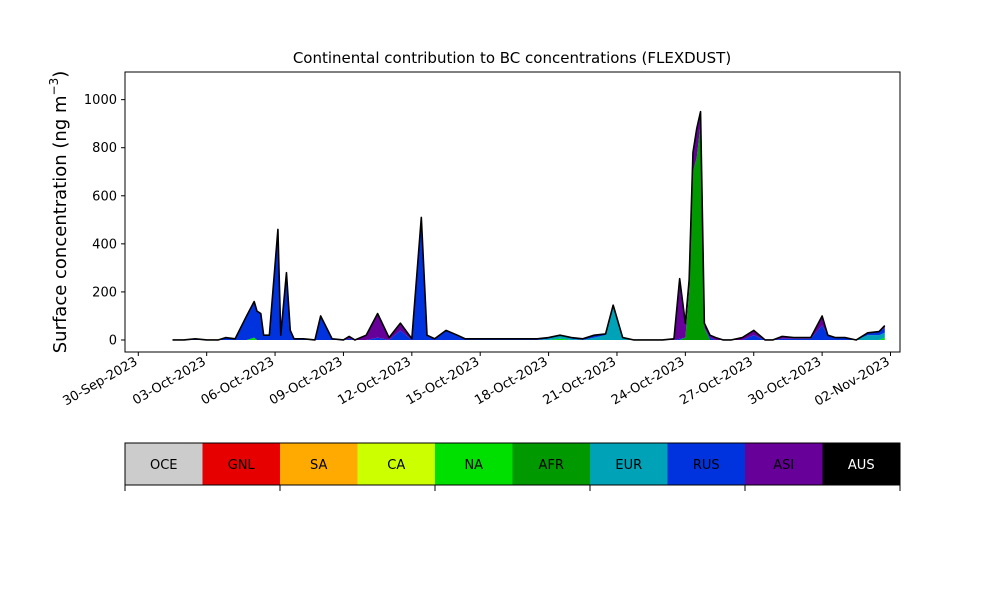 This screenshot has width=1000, height=600. I want to click on y-tick-label: 1000, so click(100, 100).